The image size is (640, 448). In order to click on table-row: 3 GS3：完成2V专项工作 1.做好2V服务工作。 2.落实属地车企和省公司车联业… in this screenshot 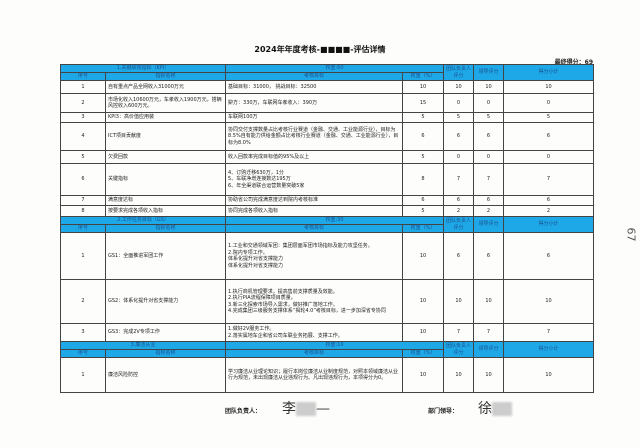, I will do `click(327, 332)`.